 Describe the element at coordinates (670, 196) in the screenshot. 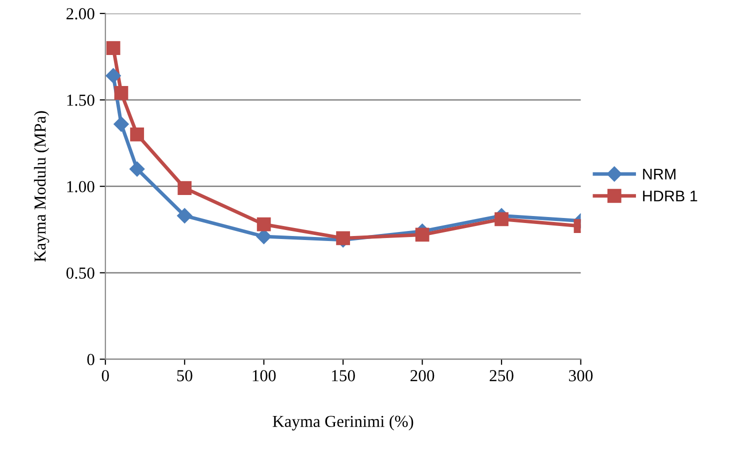

I see `legend-label: HDRB 1` at that location.